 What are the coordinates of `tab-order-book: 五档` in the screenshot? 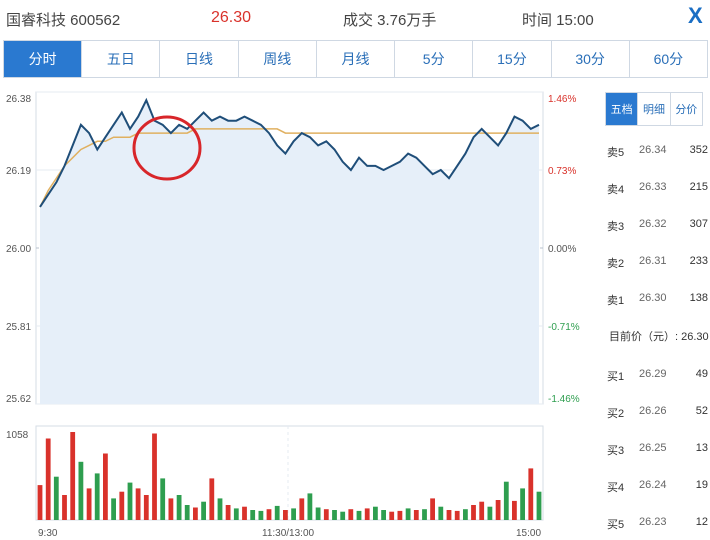 It's located at (622, 109).